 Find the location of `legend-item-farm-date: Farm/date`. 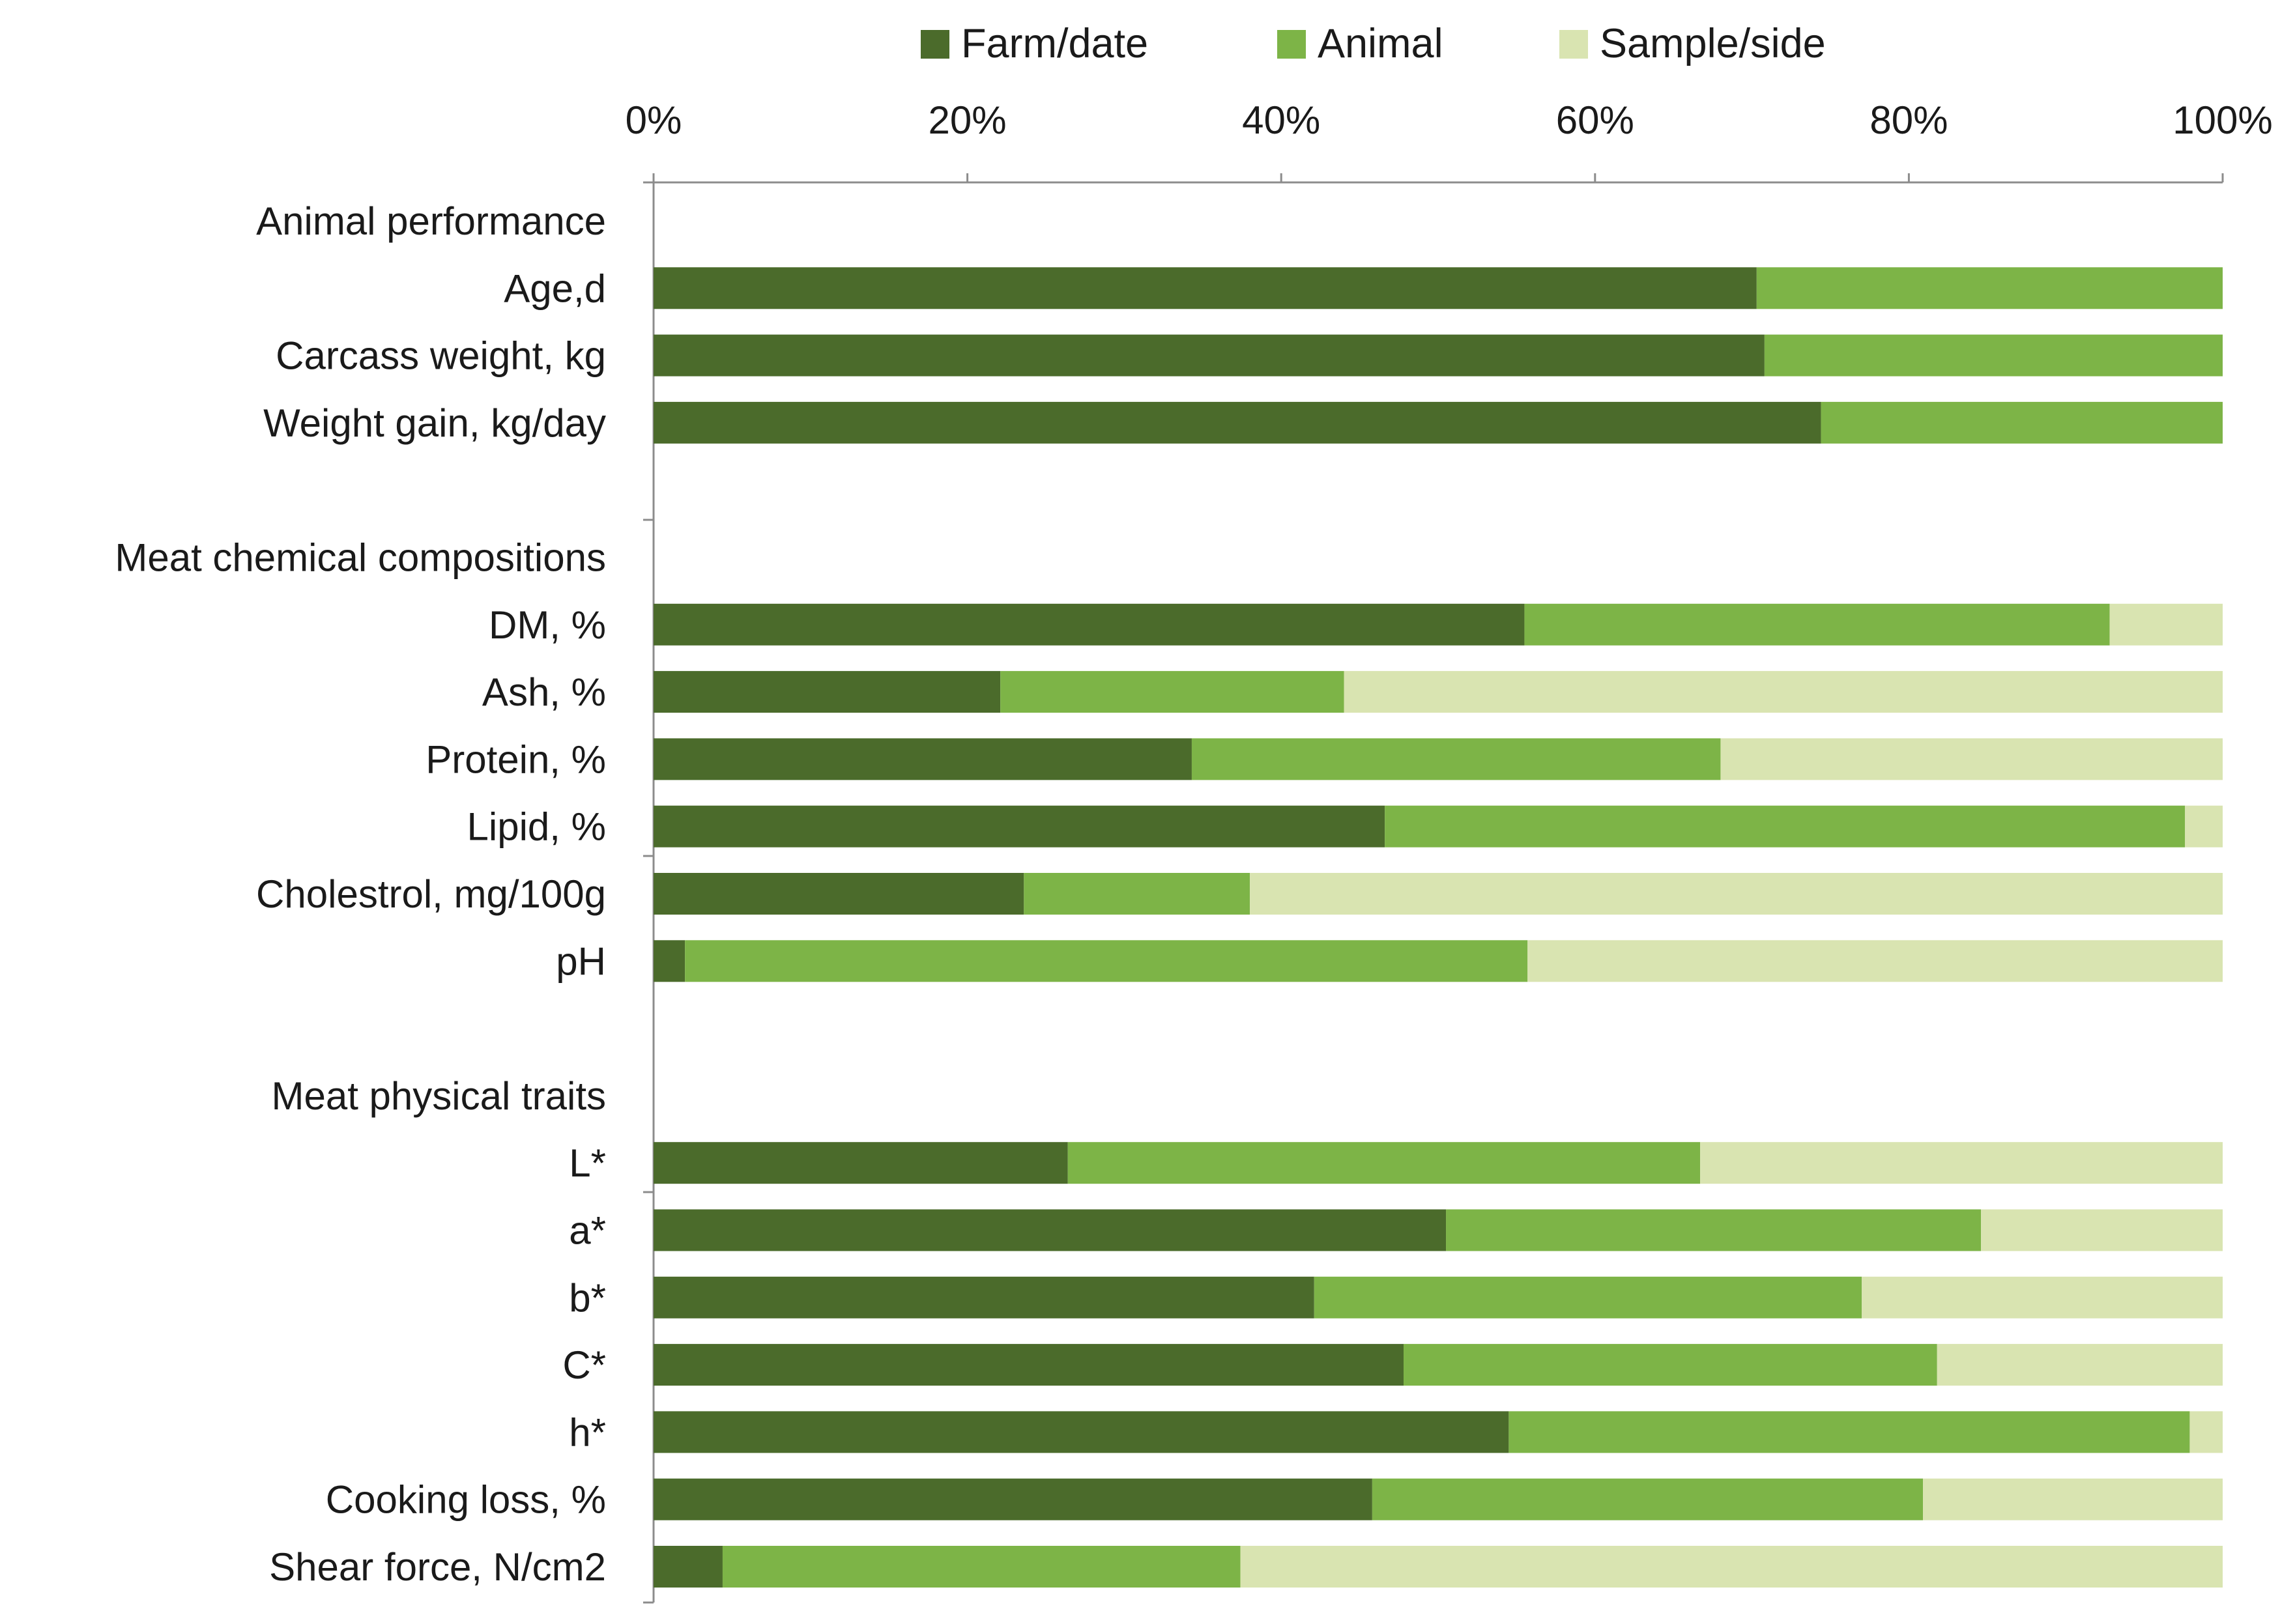

legend-item-farm-date: Farm/date is located at coordinates (1034, 44).